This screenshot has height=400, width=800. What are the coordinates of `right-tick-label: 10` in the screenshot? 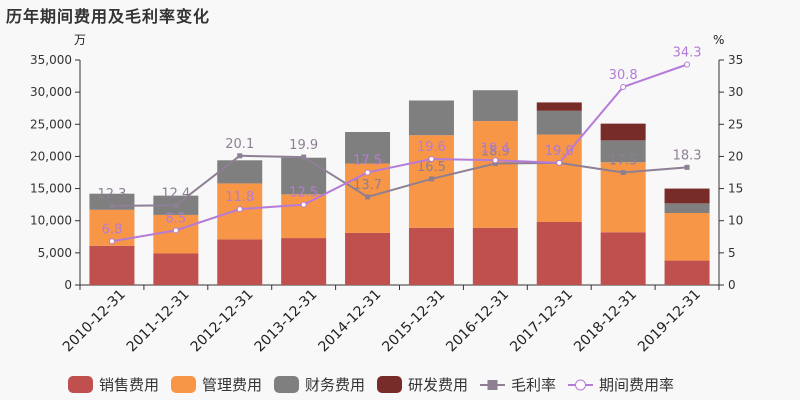 It's located at (735, 221).